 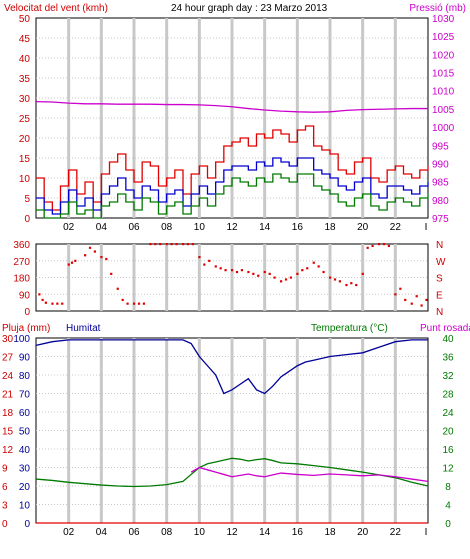 What do you see at coordinates (25, 376) in the screenshot?
I see `humidity-y-tick-label: 80` at bounding box center [25, 376].